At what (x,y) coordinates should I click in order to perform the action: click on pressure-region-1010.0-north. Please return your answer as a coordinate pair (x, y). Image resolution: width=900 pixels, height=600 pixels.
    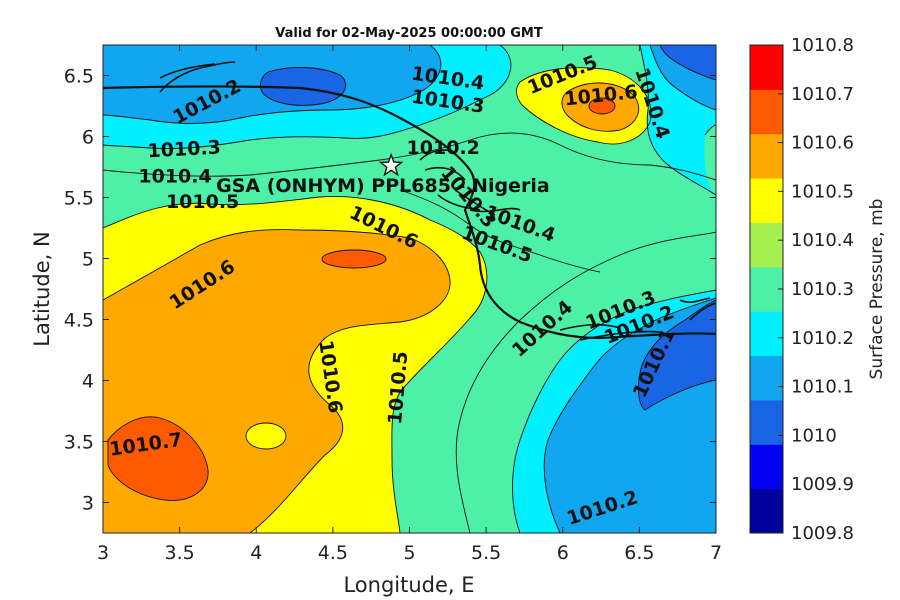
    Looking at the image, I should click on (303, 86).